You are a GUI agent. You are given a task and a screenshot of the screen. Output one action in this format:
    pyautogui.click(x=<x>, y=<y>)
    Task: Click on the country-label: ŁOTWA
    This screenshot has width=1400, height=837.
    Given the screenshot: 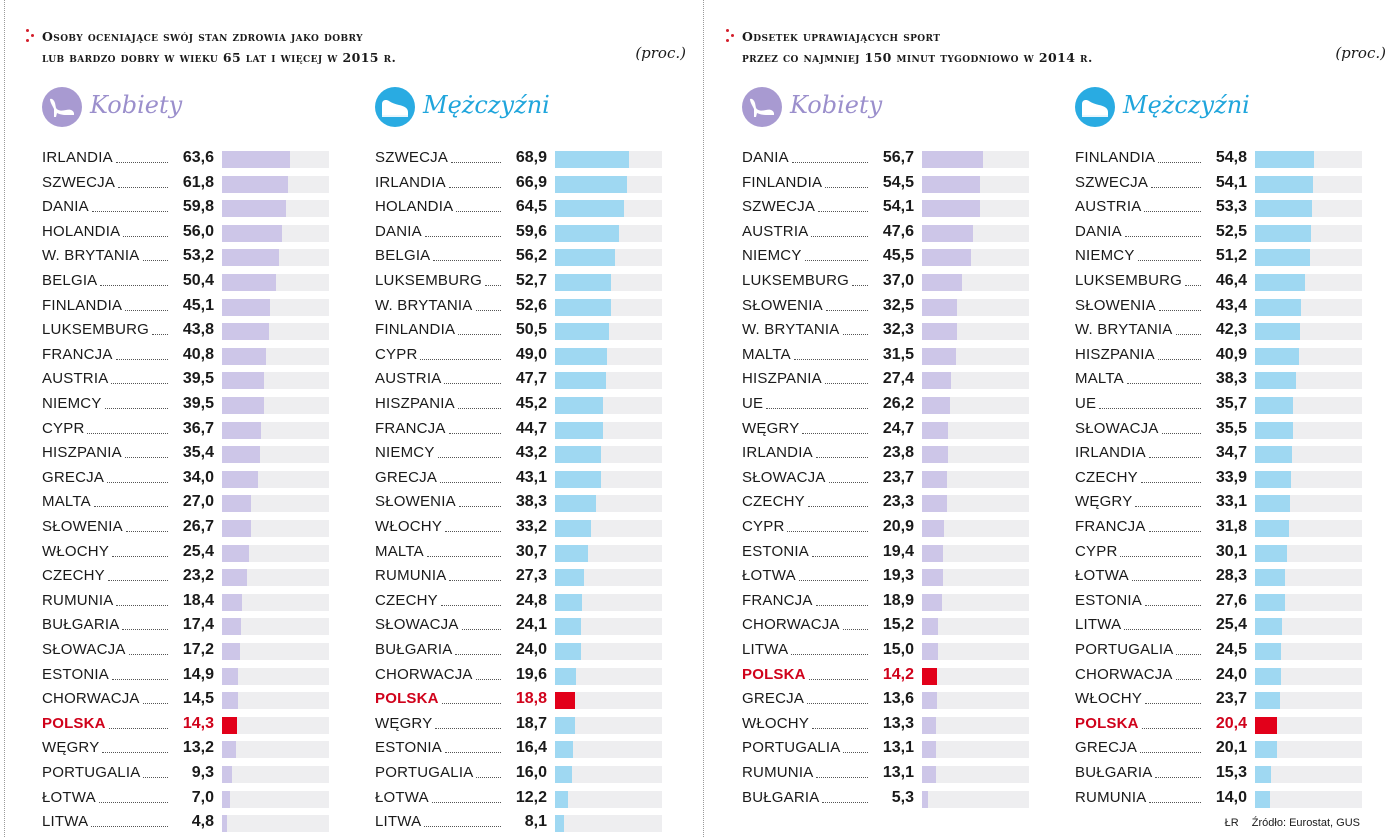 What is the action you would take?
    pyautogui.click(x=402, y=797)
    